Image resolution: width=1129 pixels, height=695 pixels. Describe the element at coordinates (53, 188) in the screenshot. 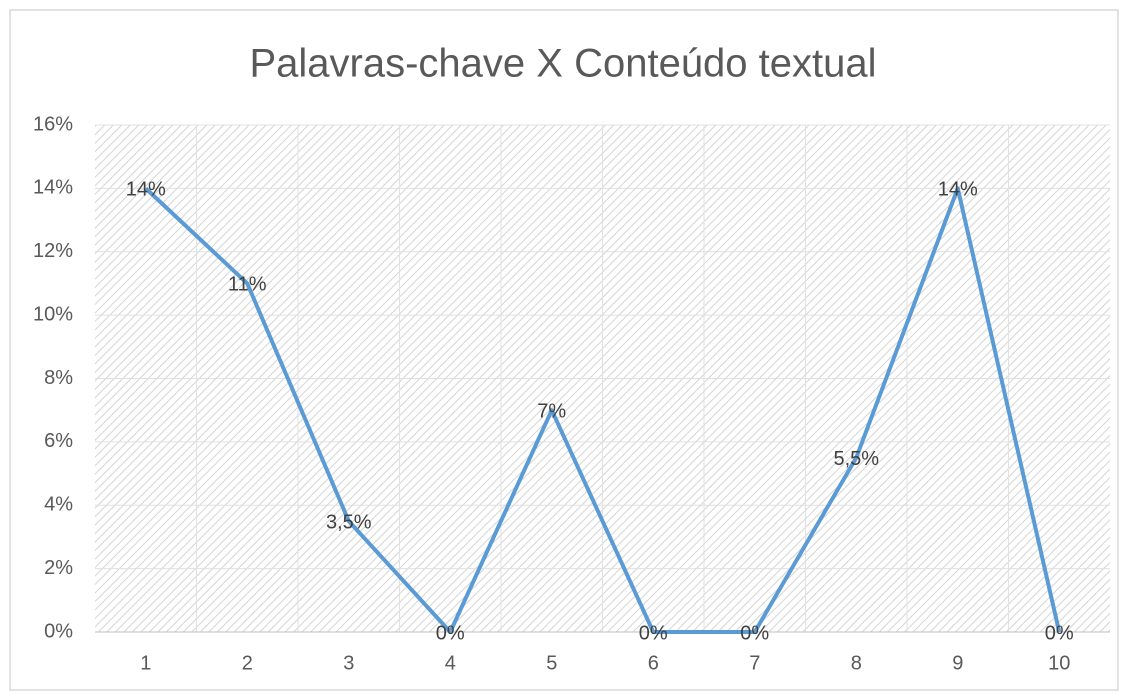

I see `y-tick-label: 14%` at that location.